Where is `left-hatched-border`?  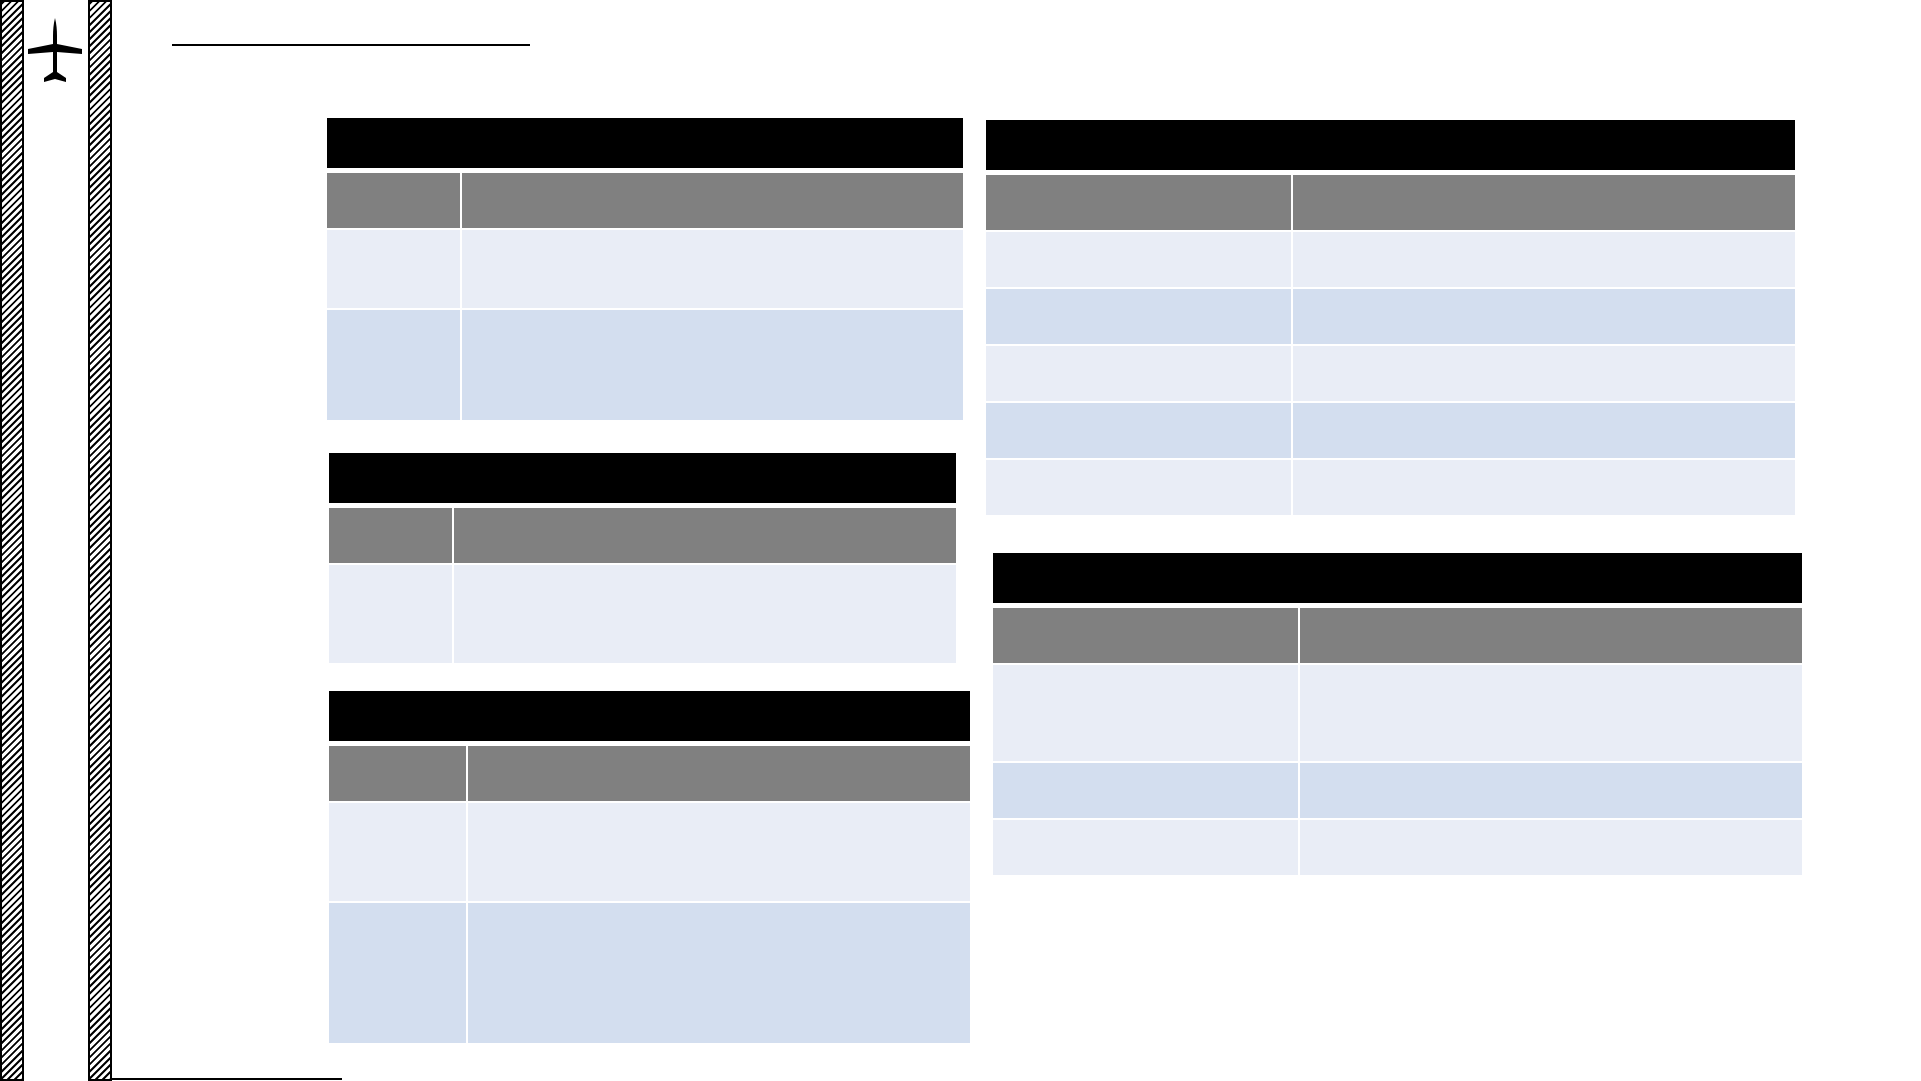 left-hatched-border is located at coordinates (12, 540).